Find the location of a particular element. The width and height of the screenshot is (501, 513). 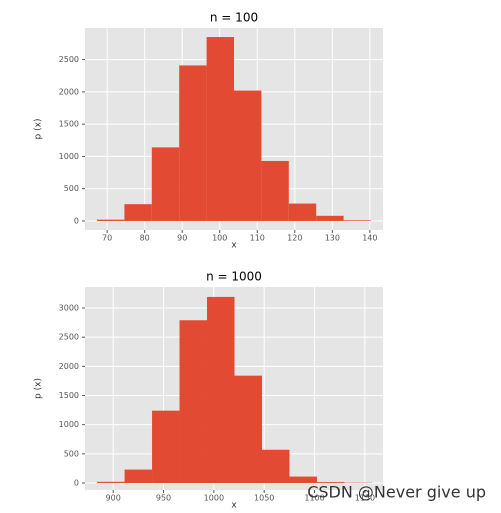

x-tick-label: 950 is located at coordinates (163, 498).